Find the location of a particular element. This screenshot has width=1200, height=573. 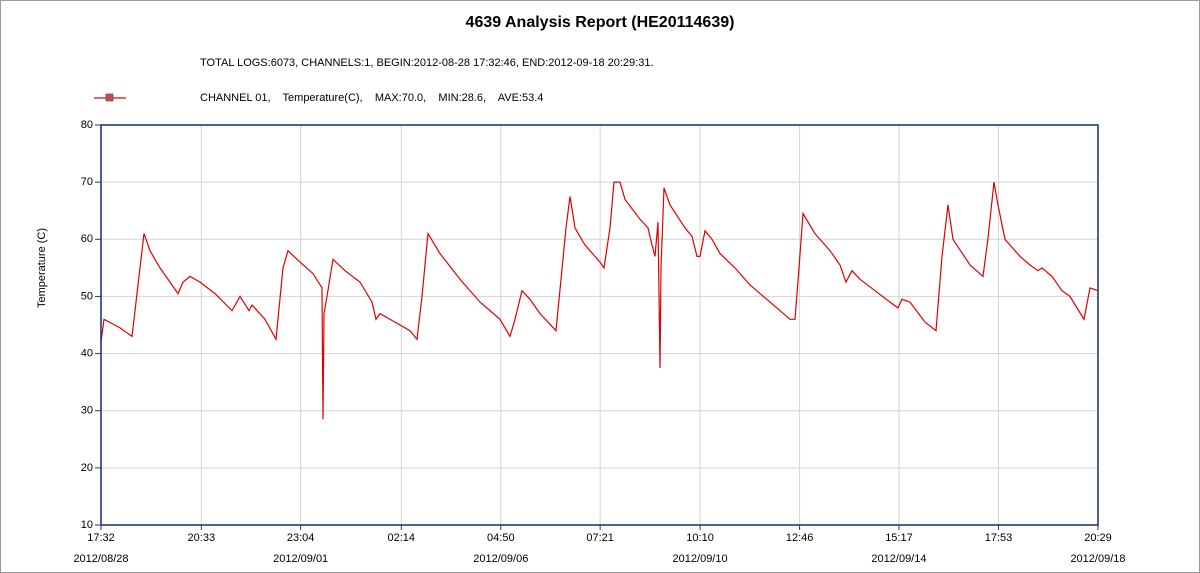

y-axis-label: Temperature (C) is located at coordinates (42, 268).